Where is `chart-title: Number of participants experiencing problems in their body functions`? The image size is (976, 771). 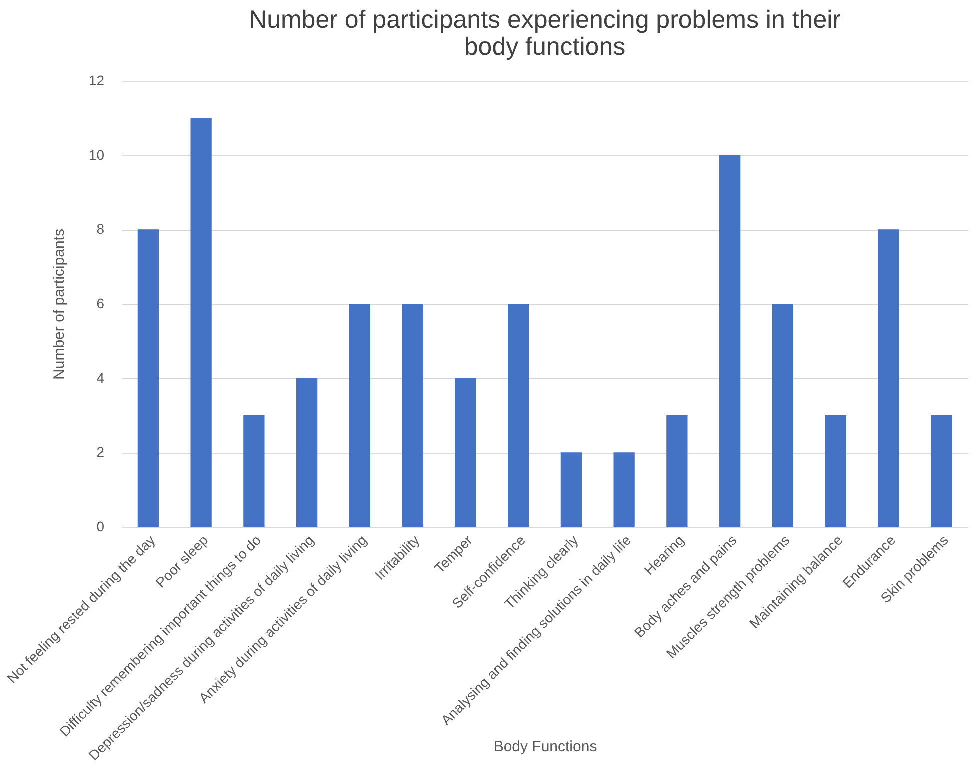
chart-title: Number of participants experiencing problems in their body functions is located at coordinates (545, 33).